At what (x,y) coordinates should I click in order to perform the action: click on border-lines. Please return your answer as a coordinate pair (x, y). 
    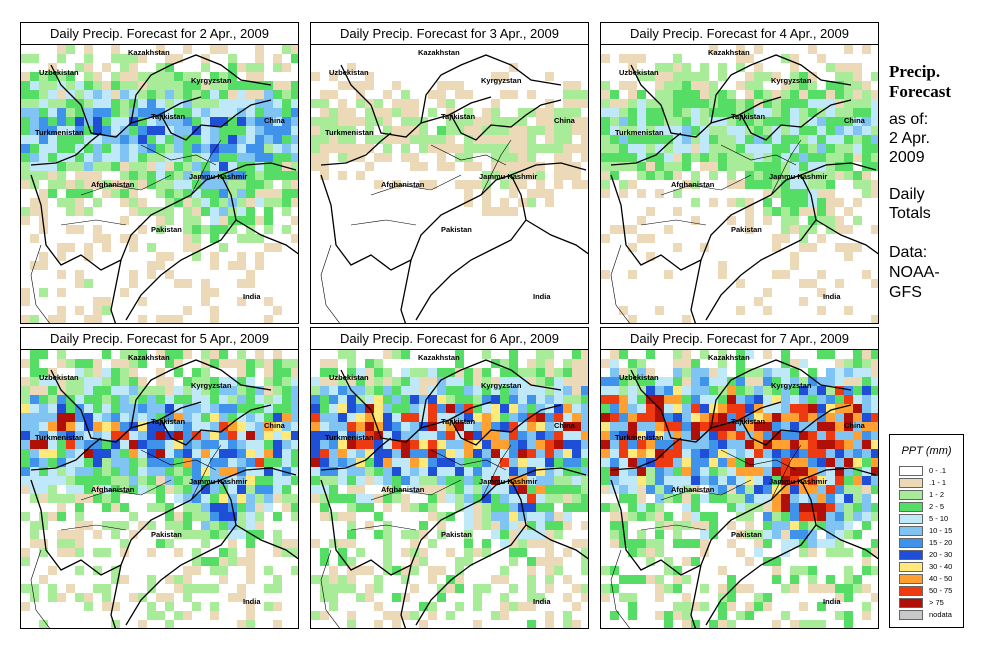
    Looking at the image, I should click on (454, 493).